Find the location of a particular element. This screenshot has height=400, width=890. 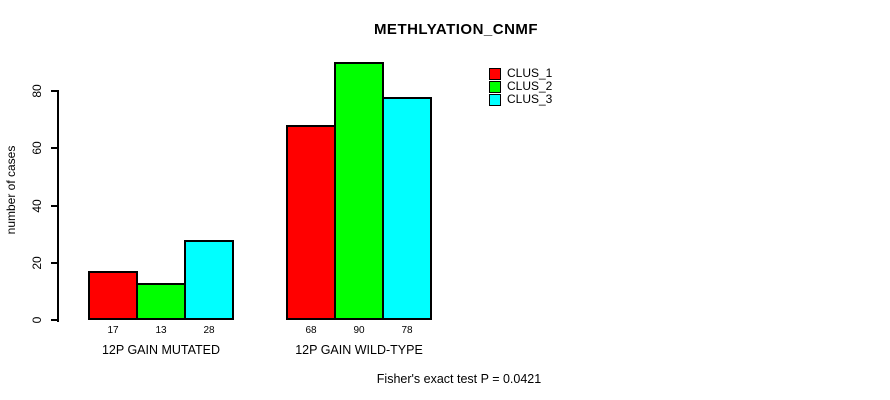

chart-title: METHLYATION_CNMF is located at coordinates (456, 29).